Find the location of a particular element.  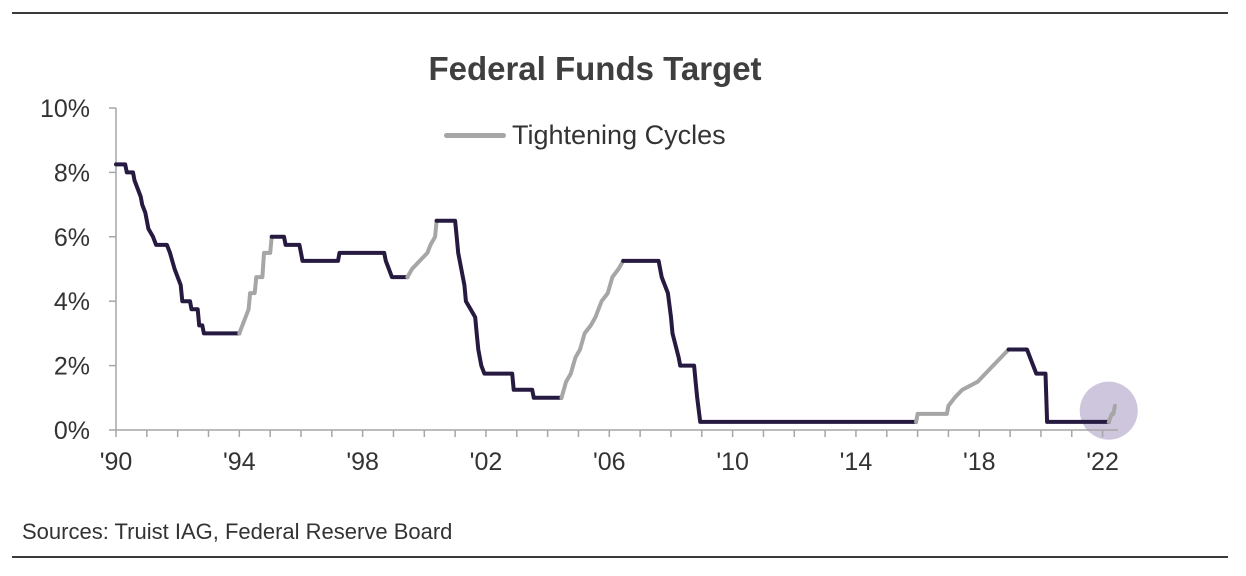

x-tick-label: '06 is located at coordinates (609, 462).